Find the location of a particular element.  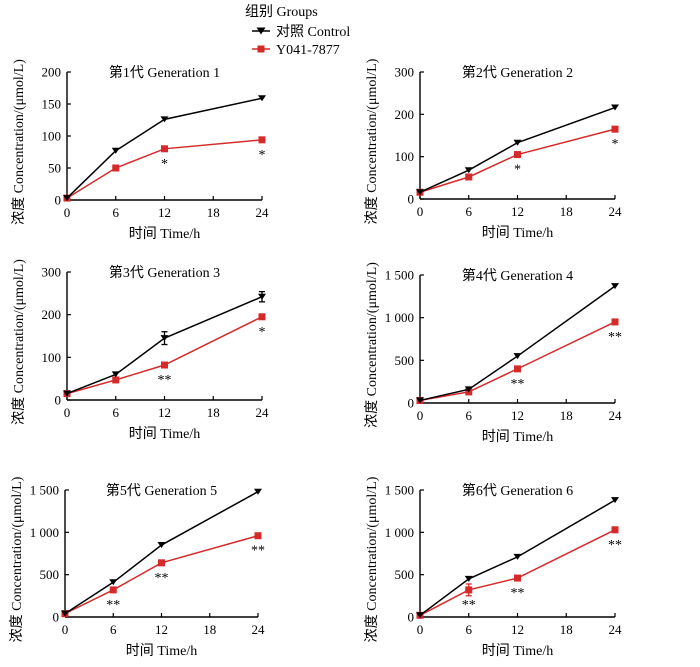

legend: 组别 Groups 对照 Control Y041-7877 is located at coordinates (297, 31).